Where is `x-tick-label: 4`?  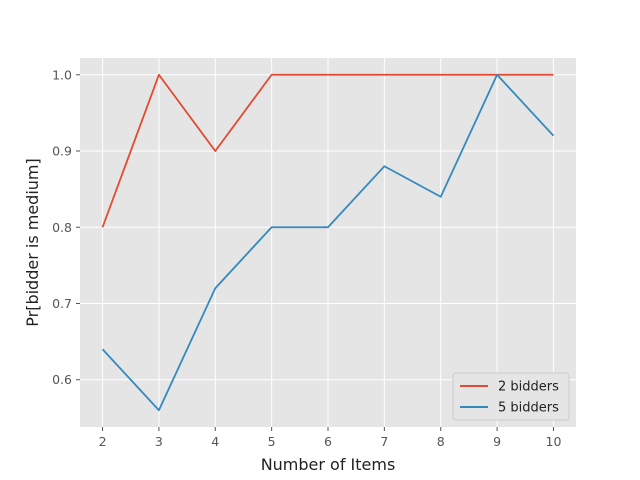
x-tick-label: 4 is located at coordinates (215, 441).